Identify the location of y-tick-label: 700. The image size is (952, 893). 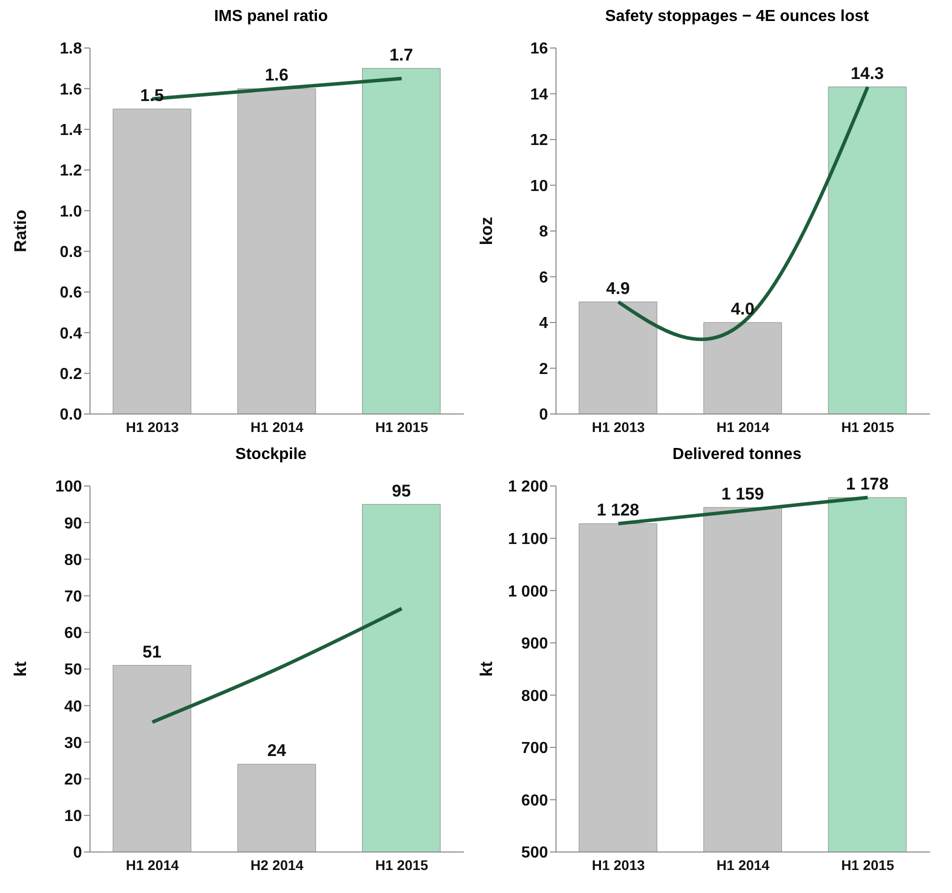
(534, 749).